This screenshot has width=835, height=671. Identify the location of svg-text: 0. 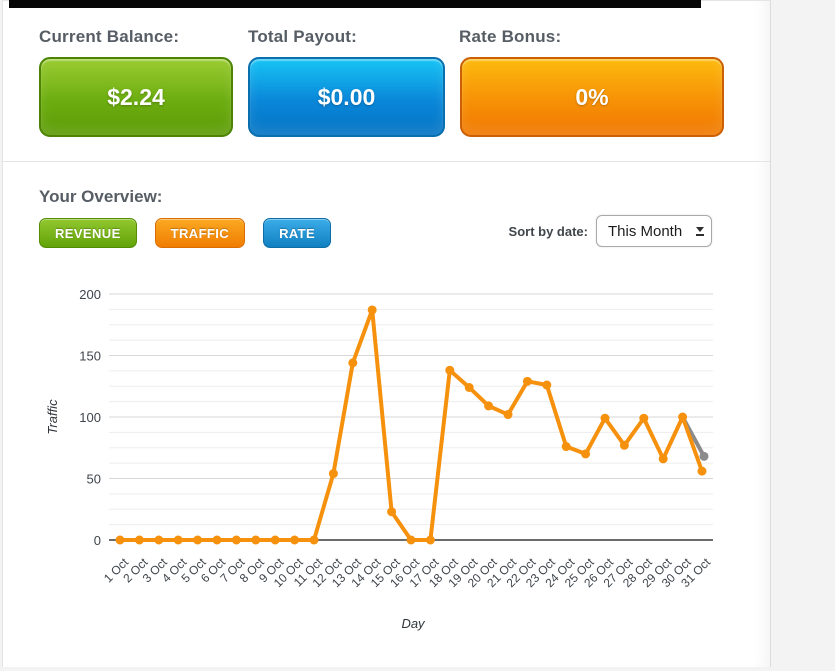
(97, 540).